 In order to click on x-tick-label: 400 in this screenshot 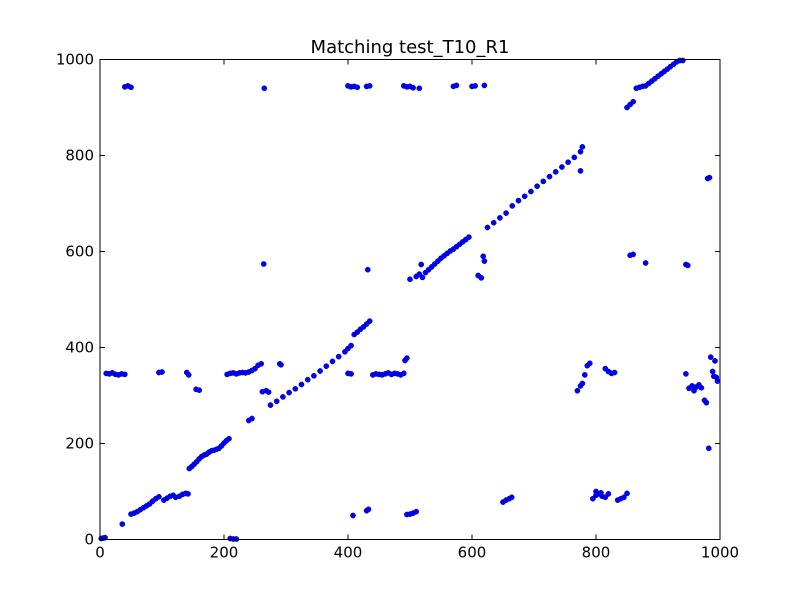, I will do `click(348, 553)`.